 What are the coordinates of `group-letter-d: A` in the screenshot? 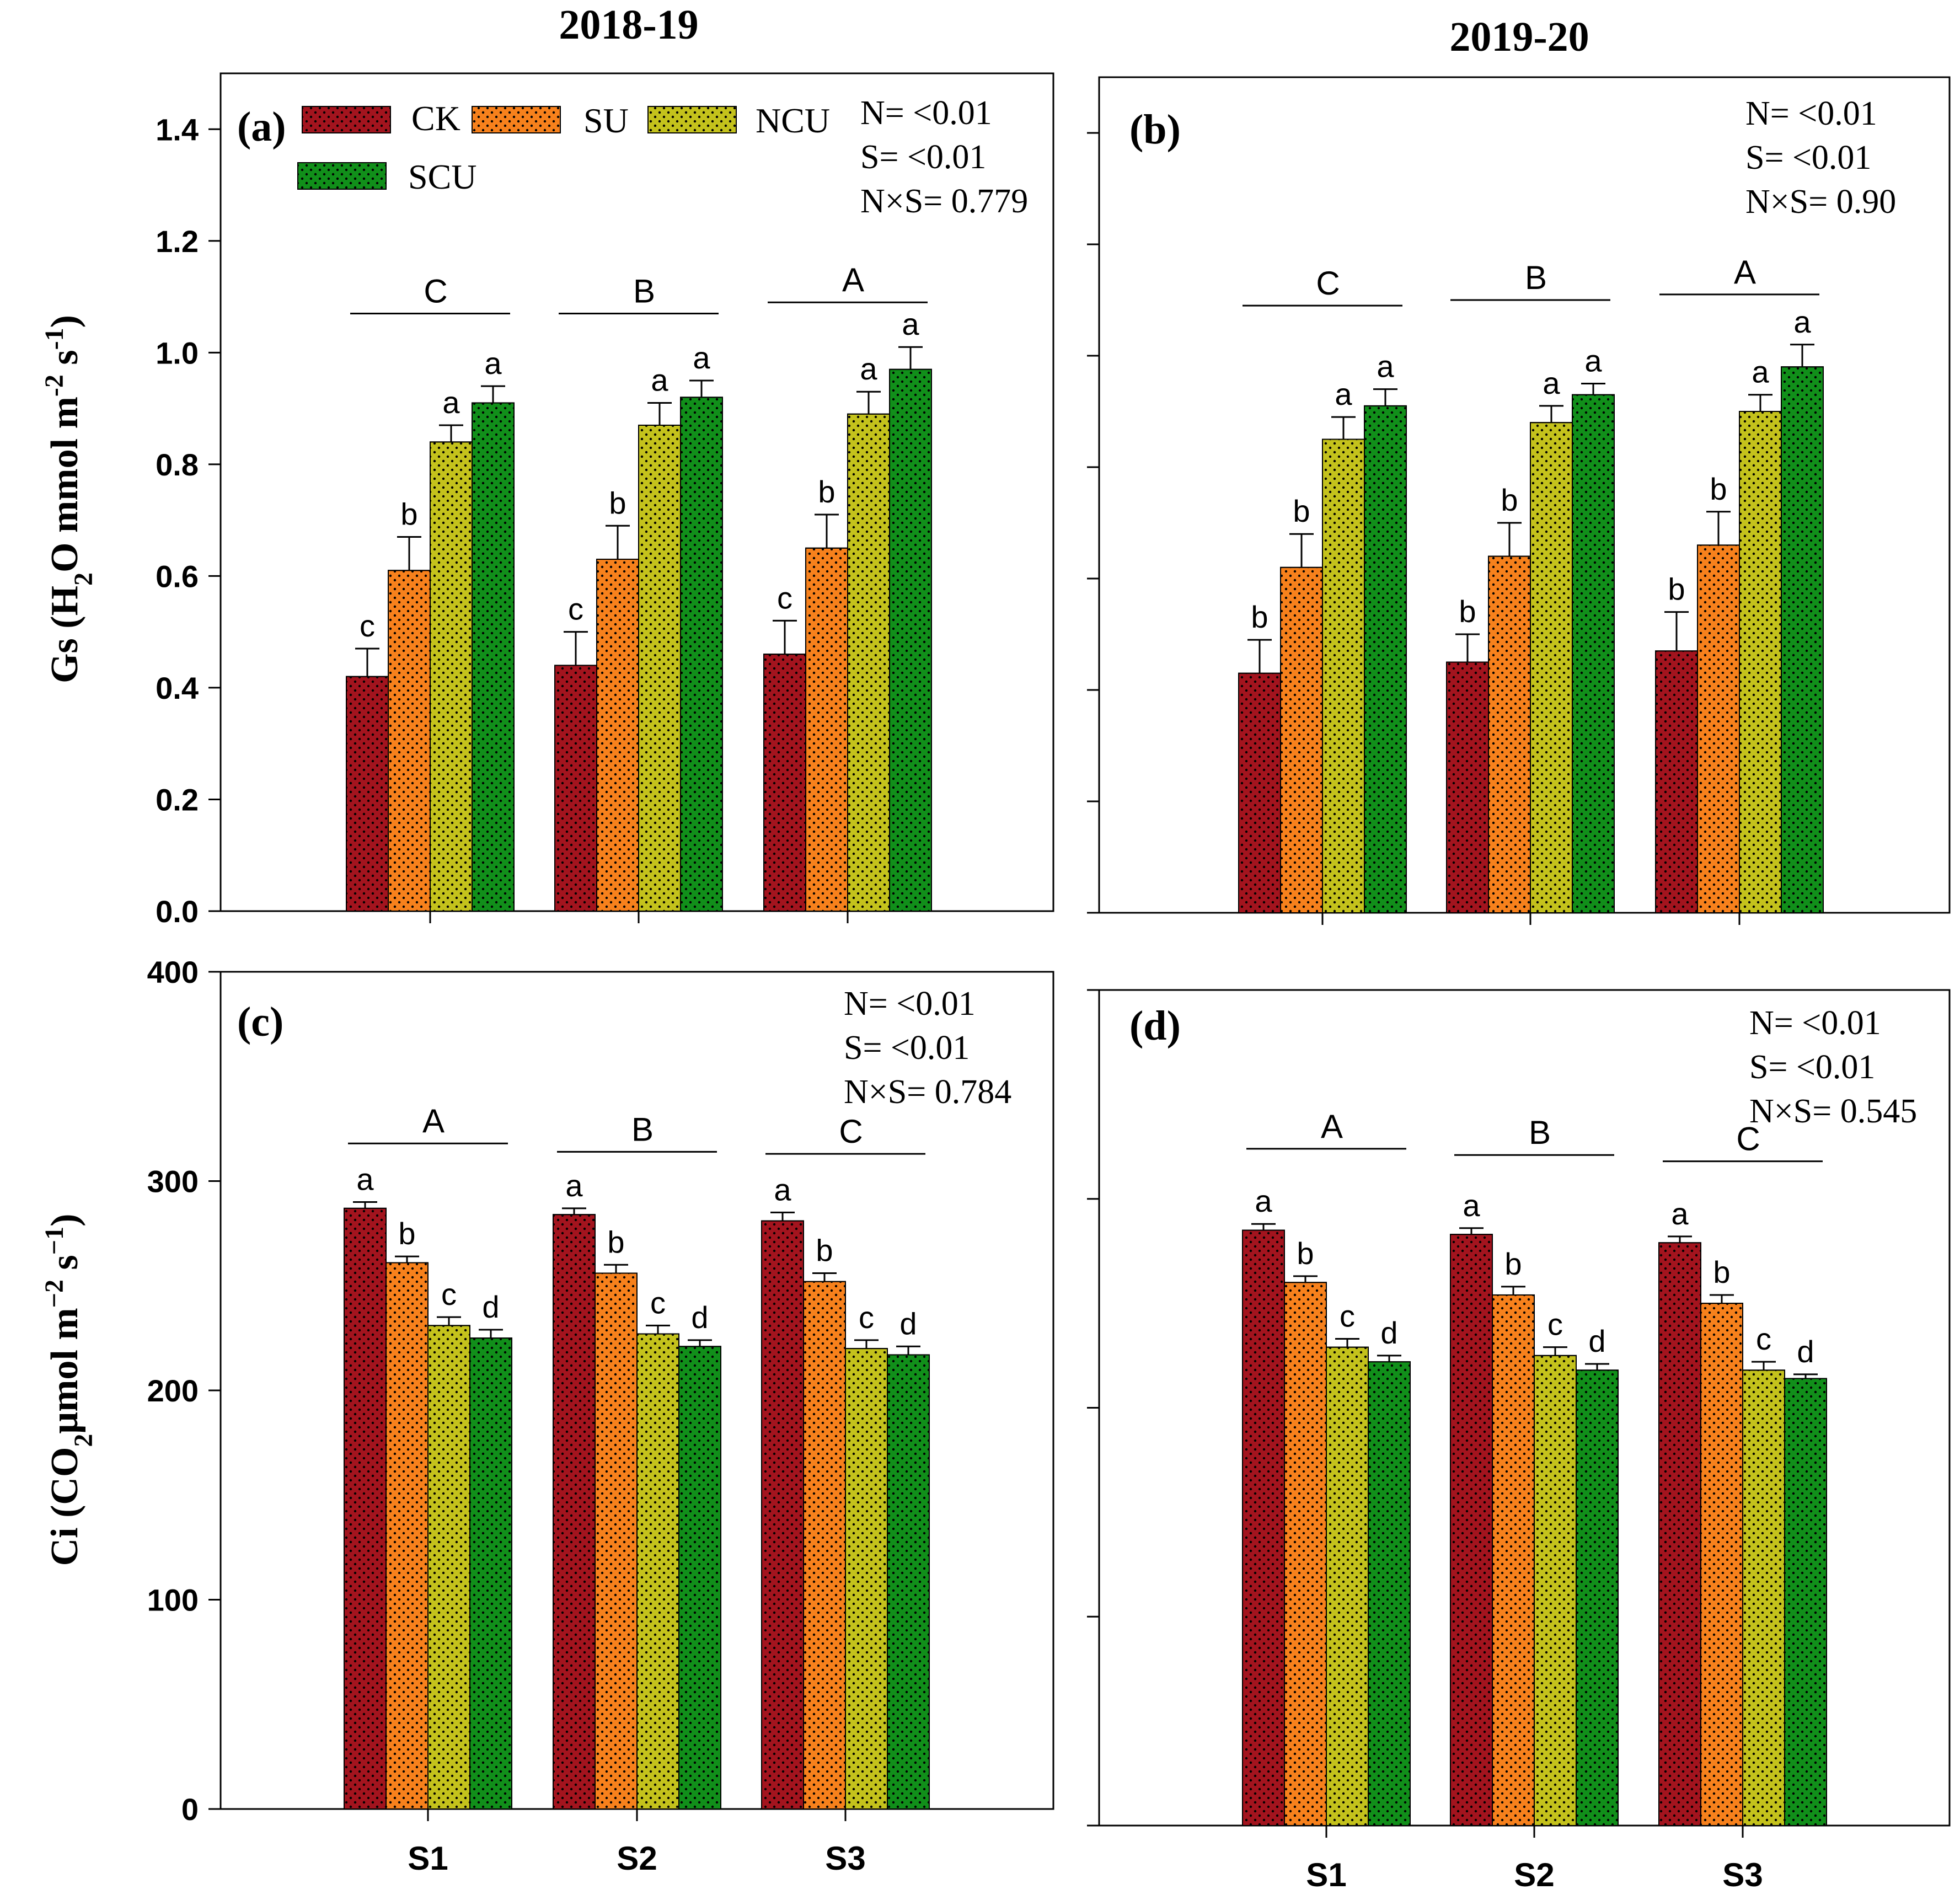 It's located at (1332, 1126).